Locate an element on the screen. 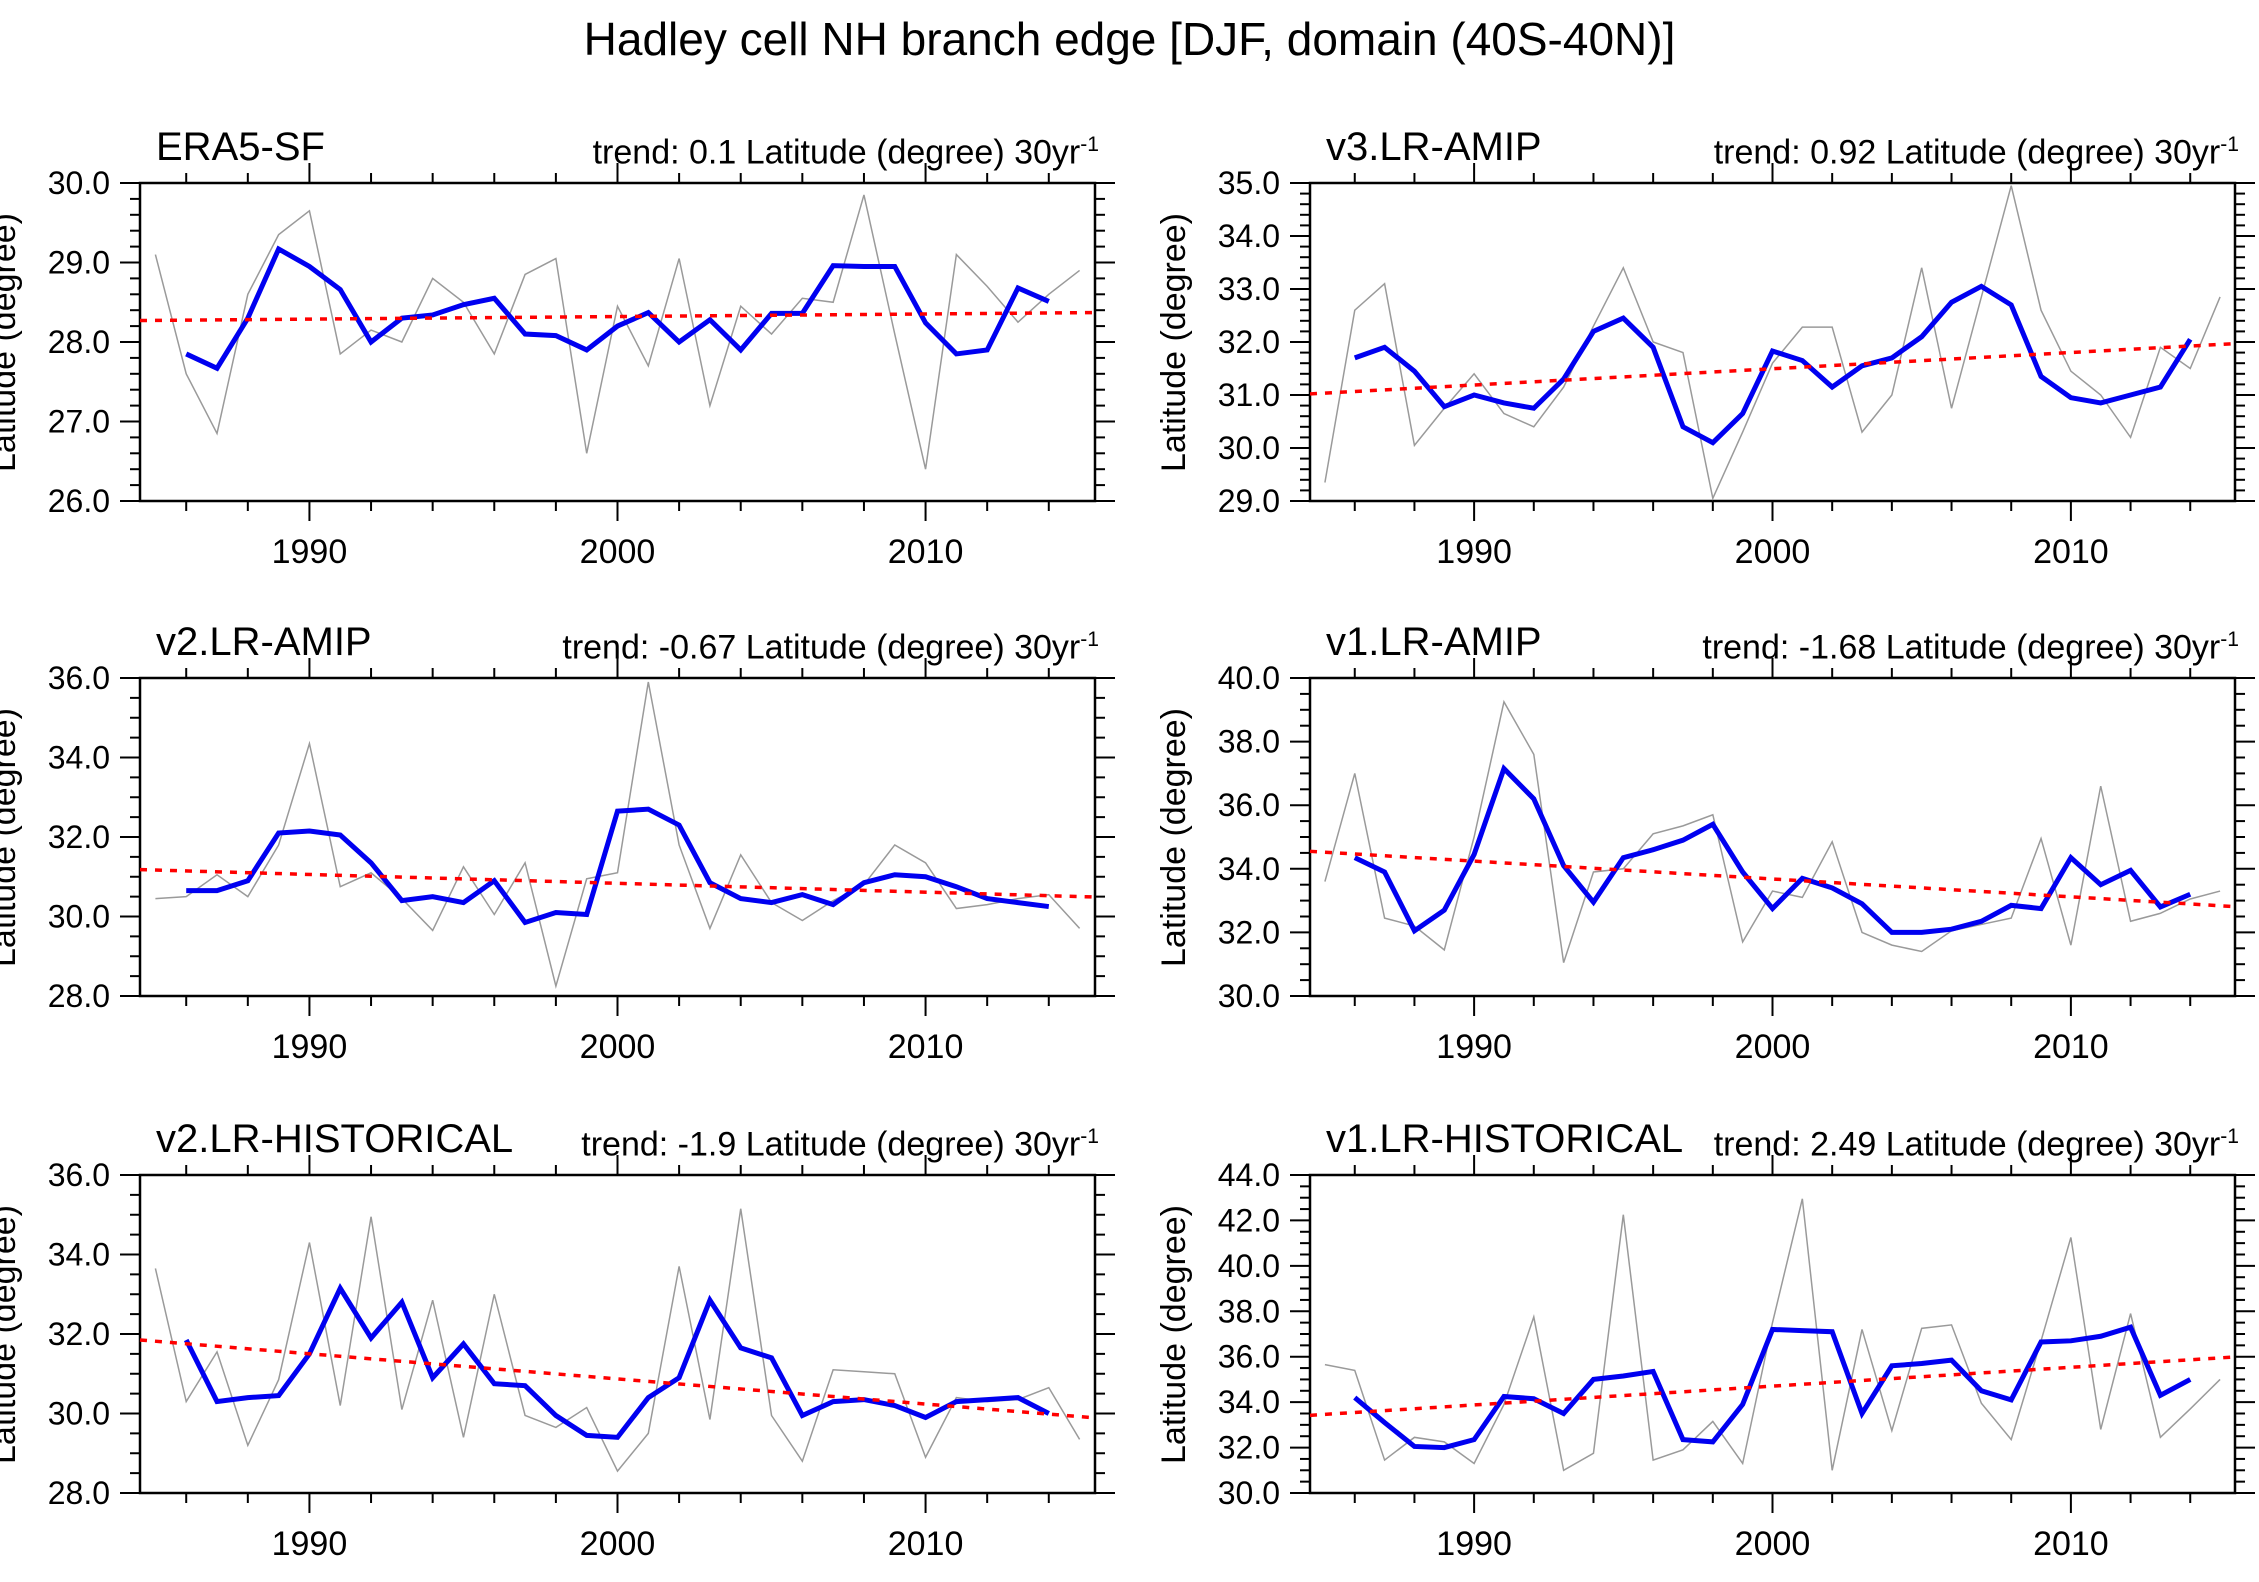 The image size is (2259, 1582). trend-text: trend: -0.67 Latitude (degree) 30yr is located at coordinates (821, 647).